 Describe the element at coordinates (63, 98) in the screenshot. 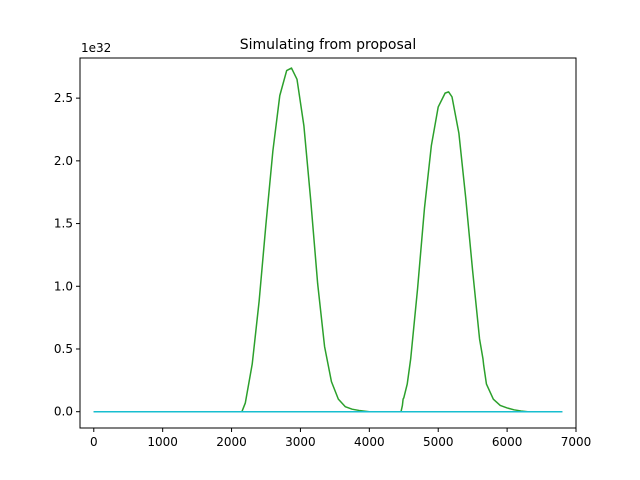

I see `y-tick-label: 2.5` at that location.